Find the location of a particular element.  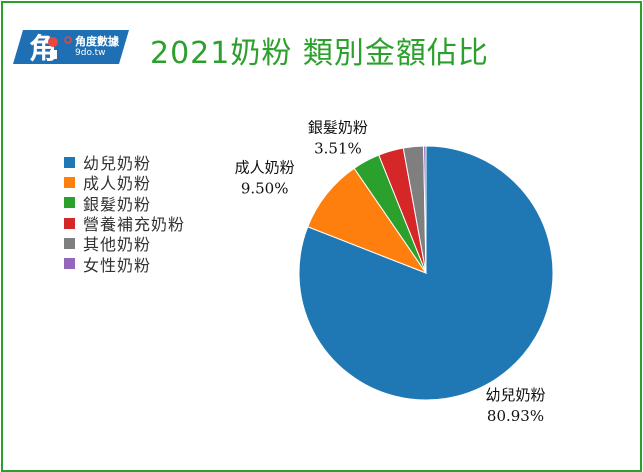

logo-badge: 角 is located at coordinates (71, 47).